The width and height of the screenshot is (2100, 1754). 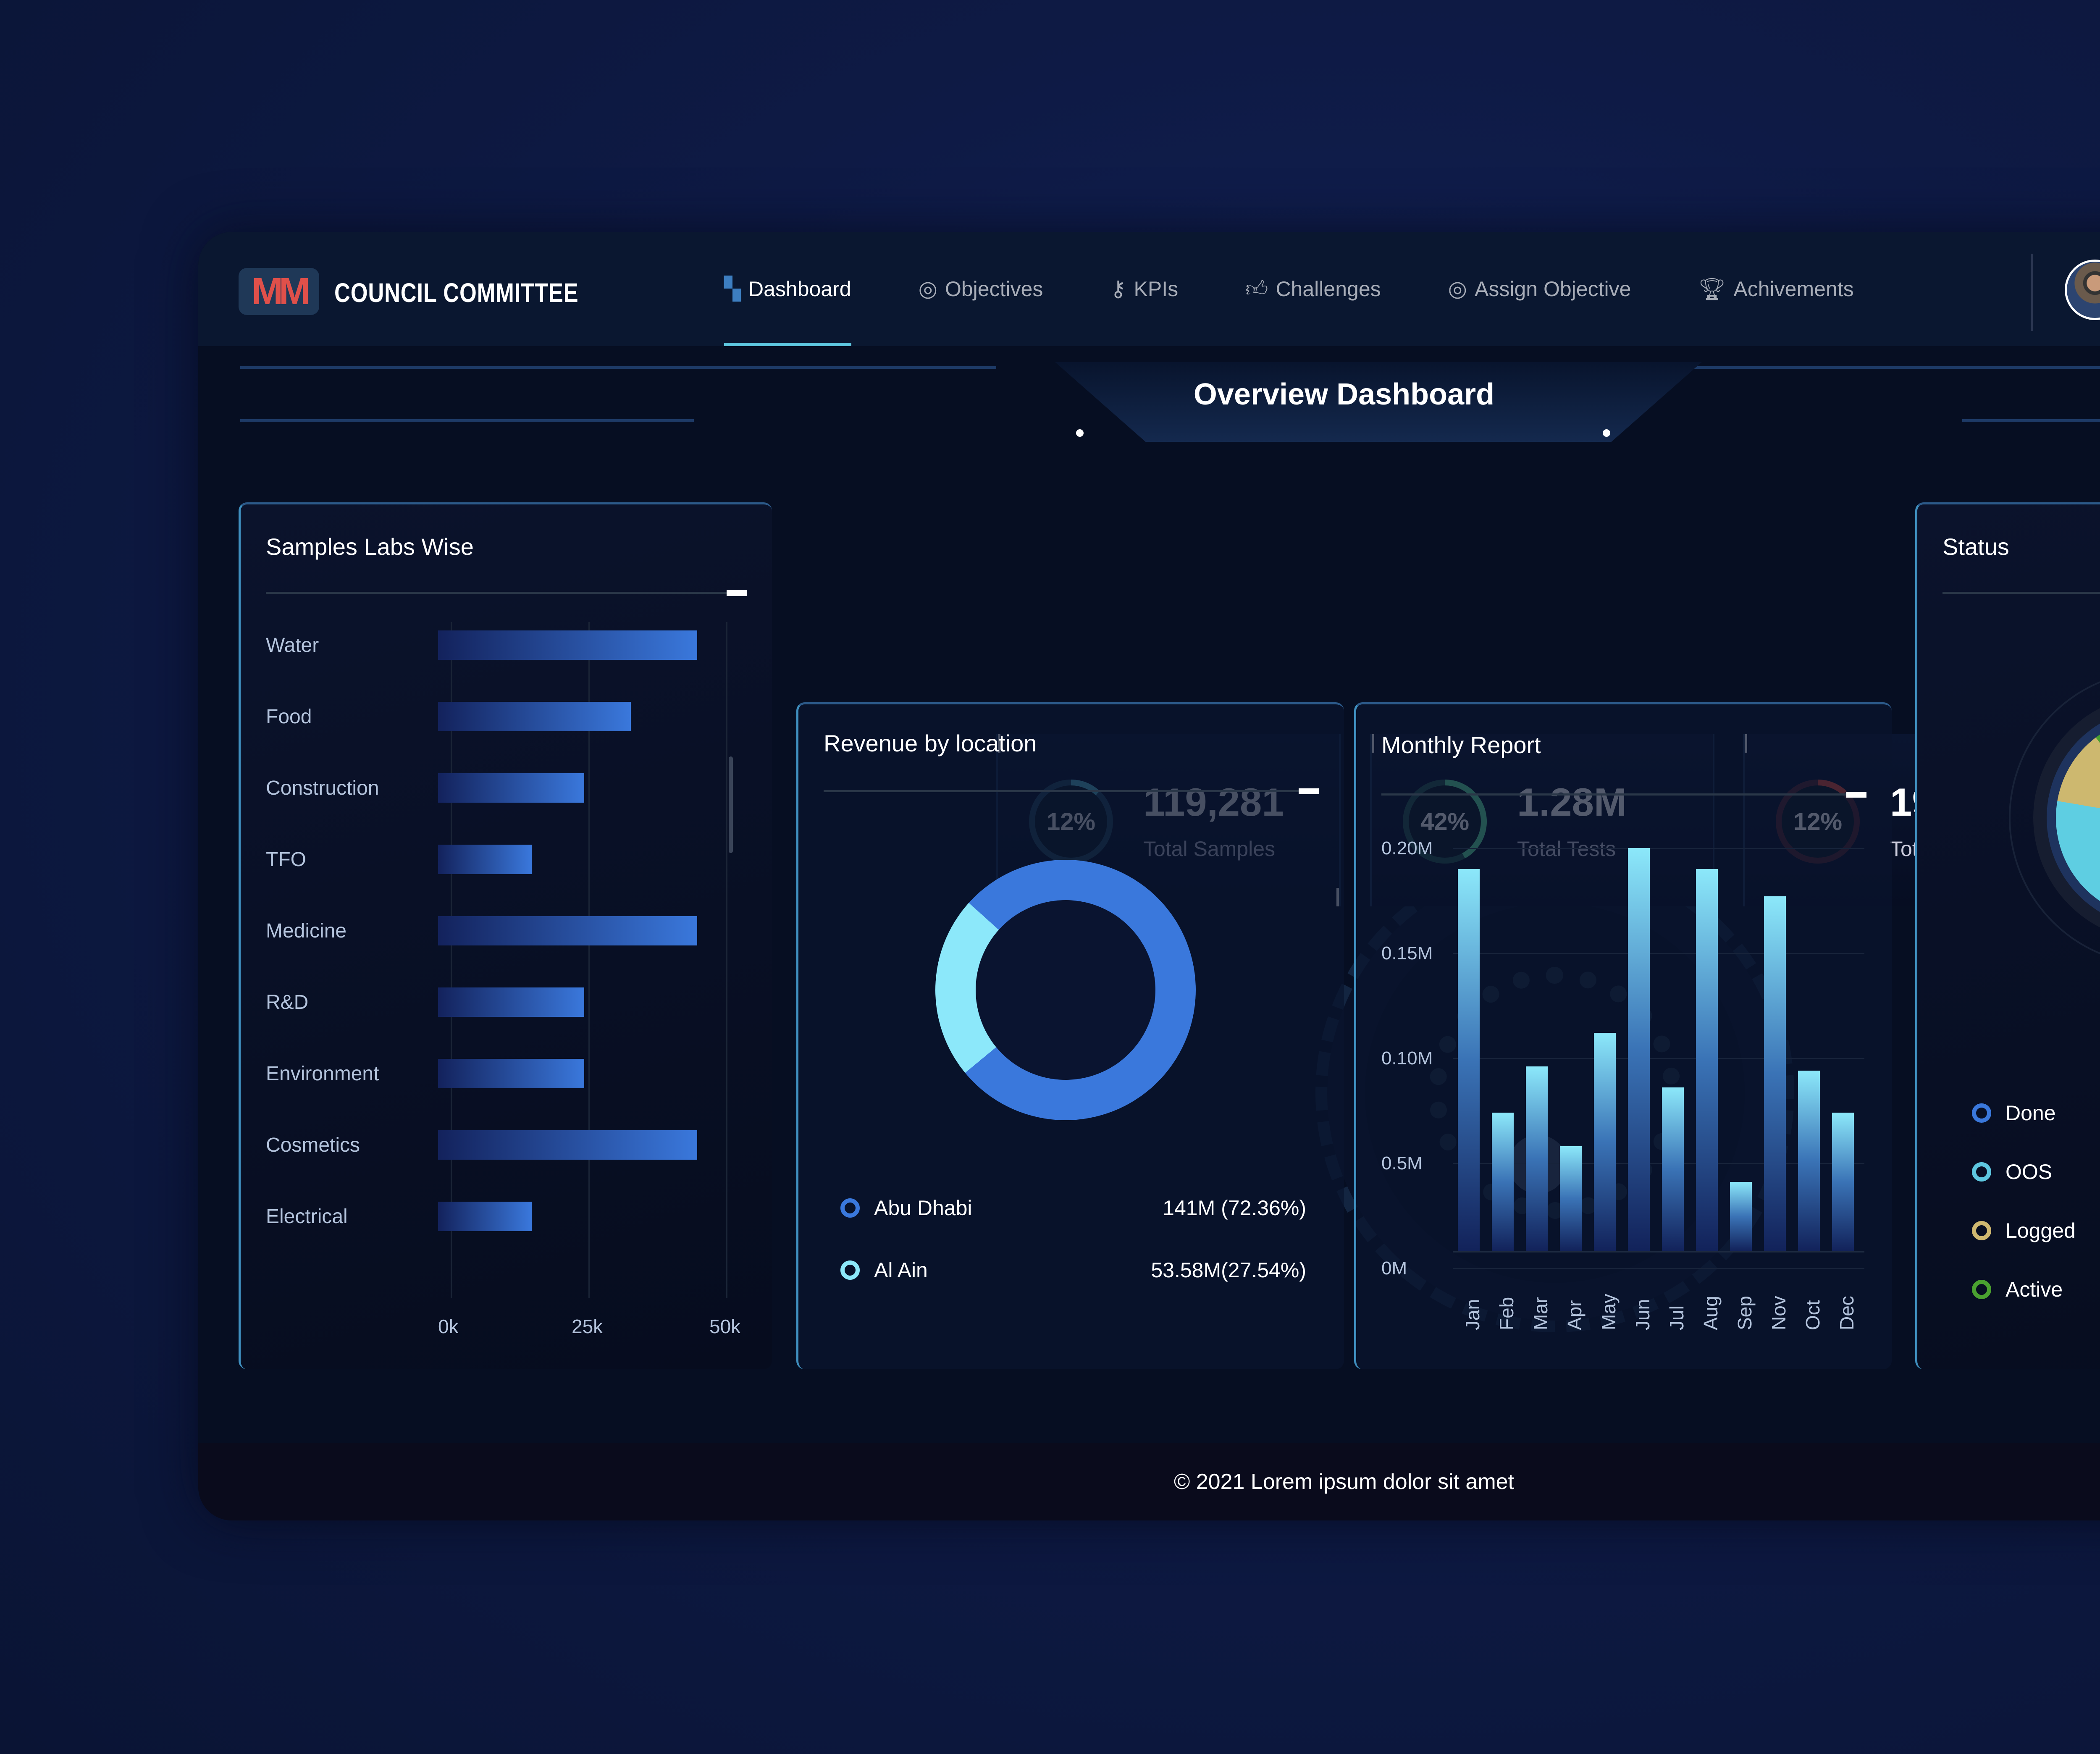 I want to click on scrollbar, so click(x=731, y=804).